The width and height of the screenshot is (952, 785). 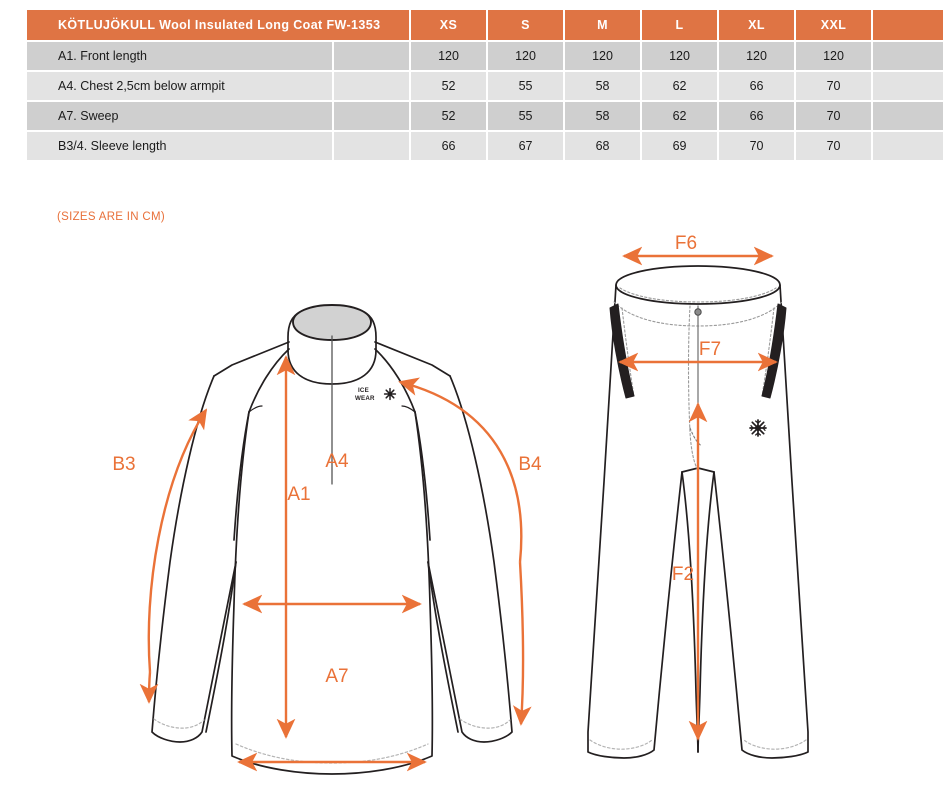 What do you see at coordinates (179, 146) in the screenshot?
I see `row-label: B3/4. Sleeve length` at bounding box center [179, 146].